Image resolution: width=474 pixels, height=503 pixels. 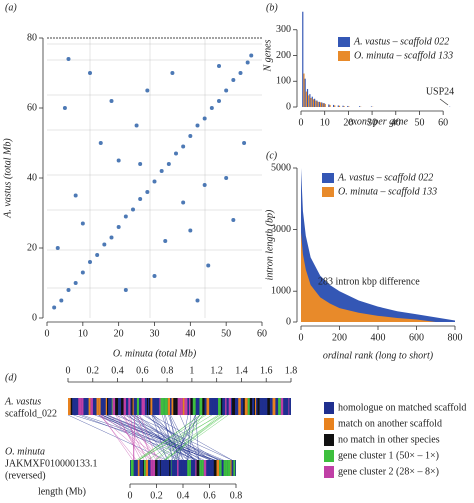 I want to click on legend-label: match on another scaffold, so click(x=390, y=423).